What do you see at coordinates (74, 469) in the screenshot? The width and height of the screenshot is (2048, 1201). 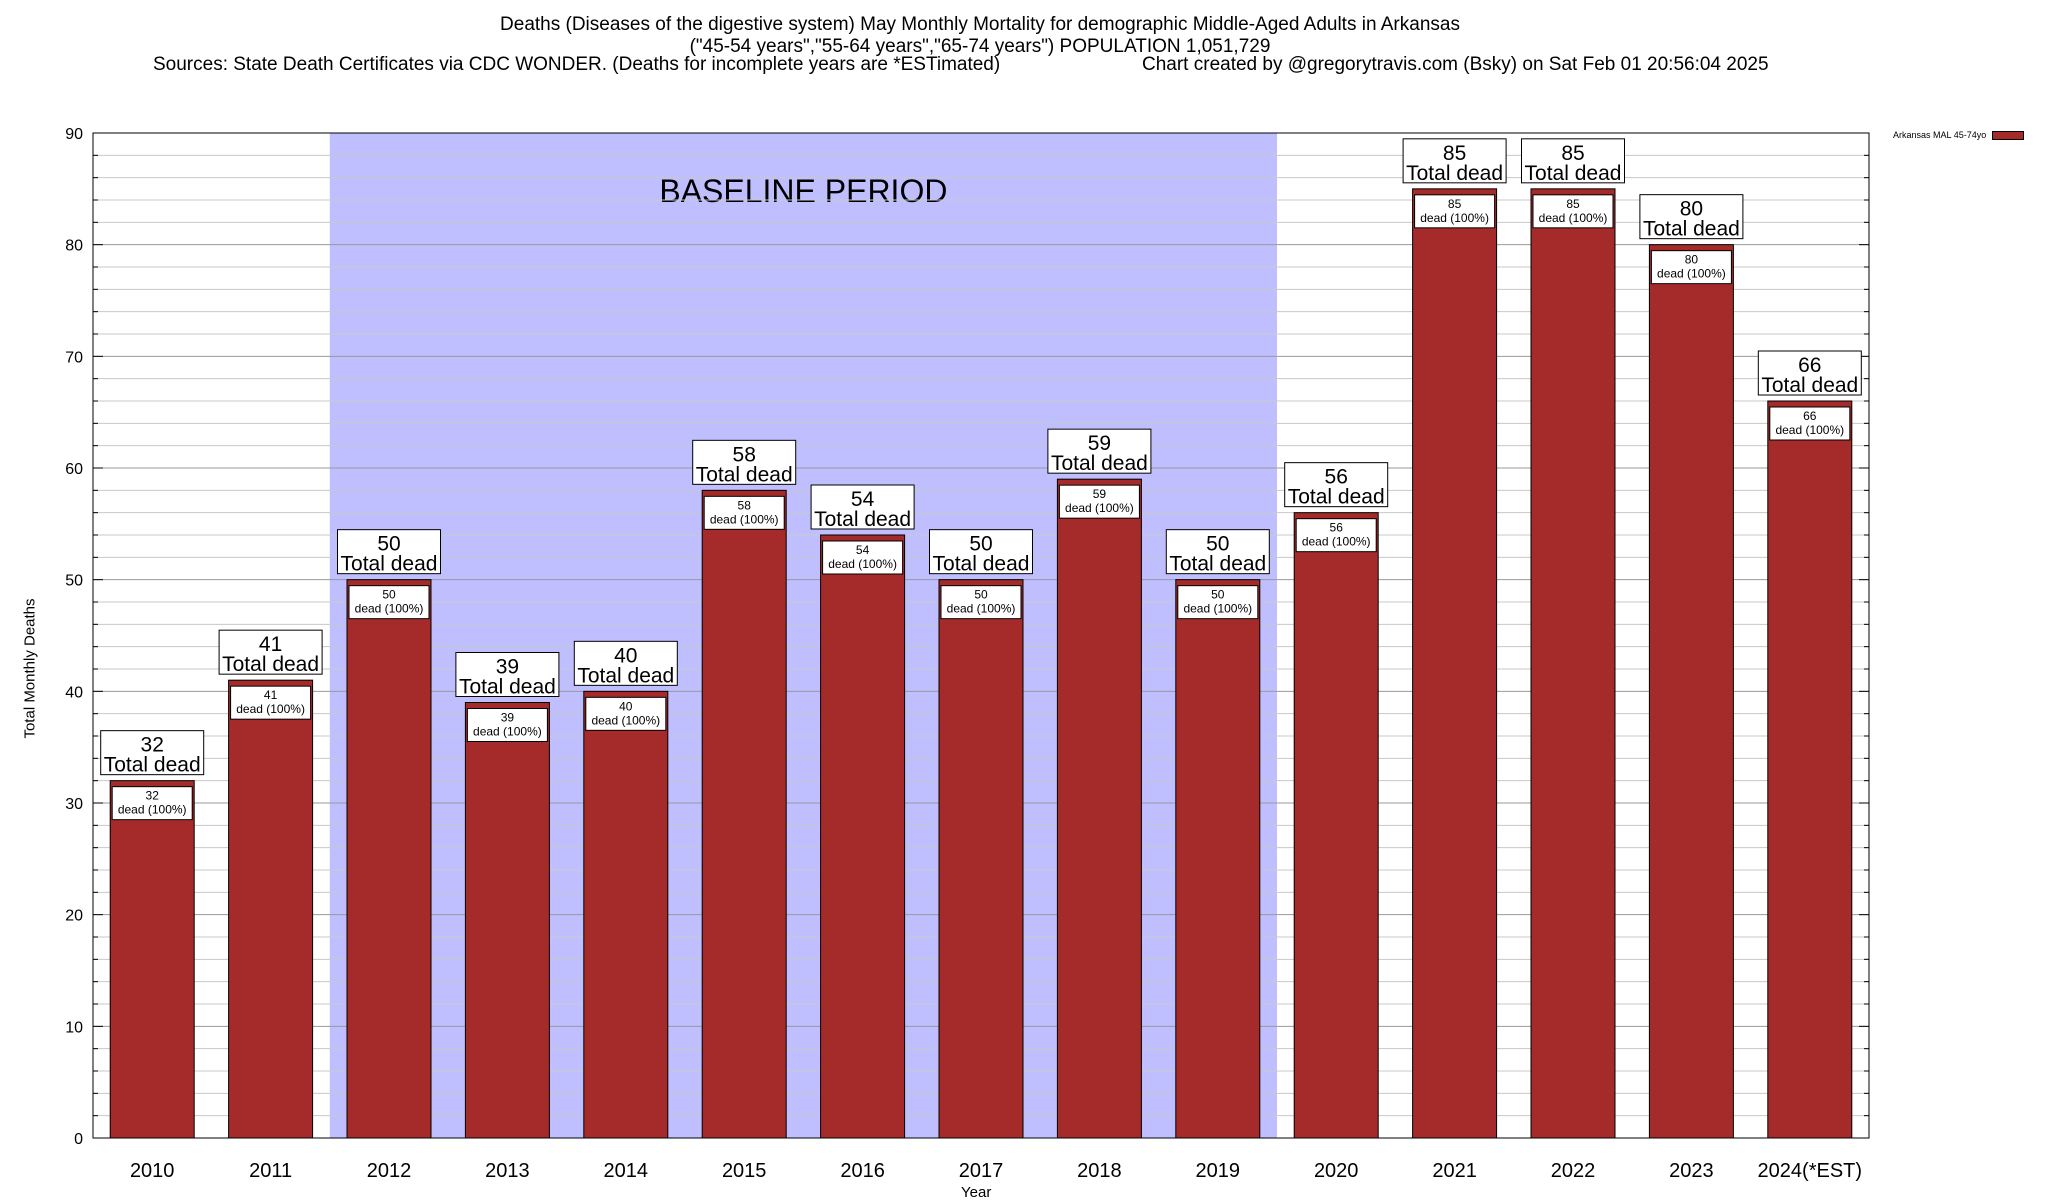 I see `y-tick-label: 60` at bounding box center [74, 469].